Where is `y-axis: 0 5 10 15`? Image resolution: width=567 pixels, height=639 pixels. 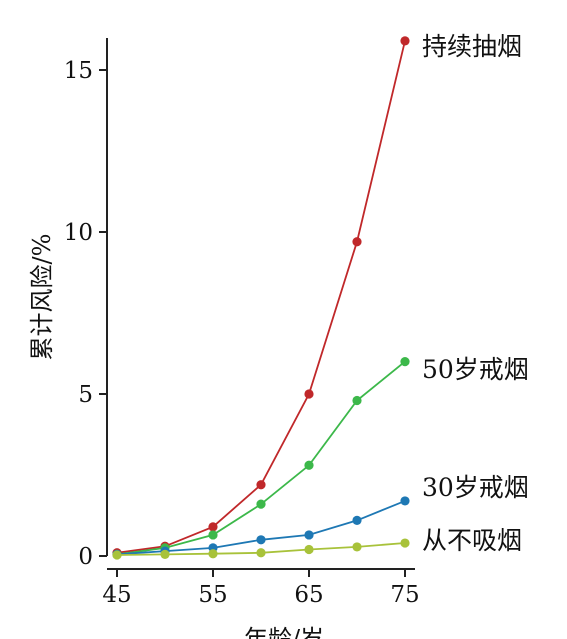
y-axis: 0 5 10 15 is located at coordinates (86, 304).